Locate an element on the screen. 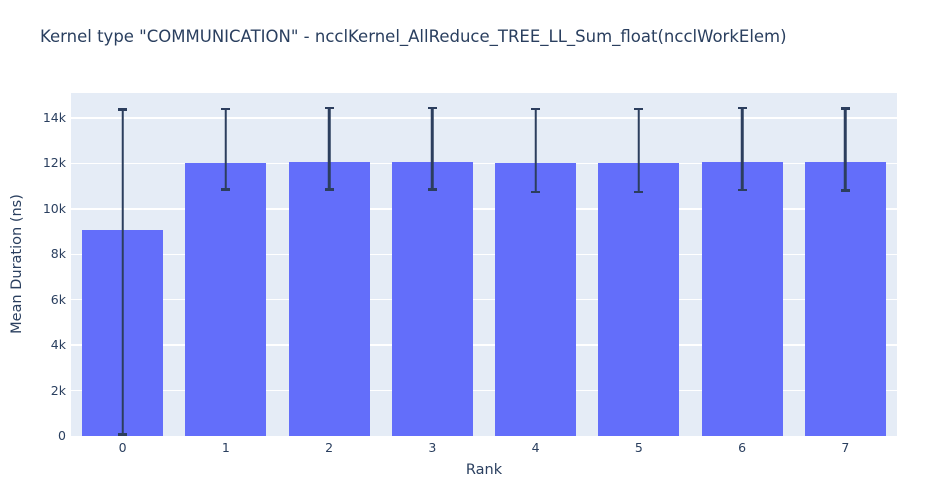  x-axis-title: Rank is located at coordinates (484, 470).